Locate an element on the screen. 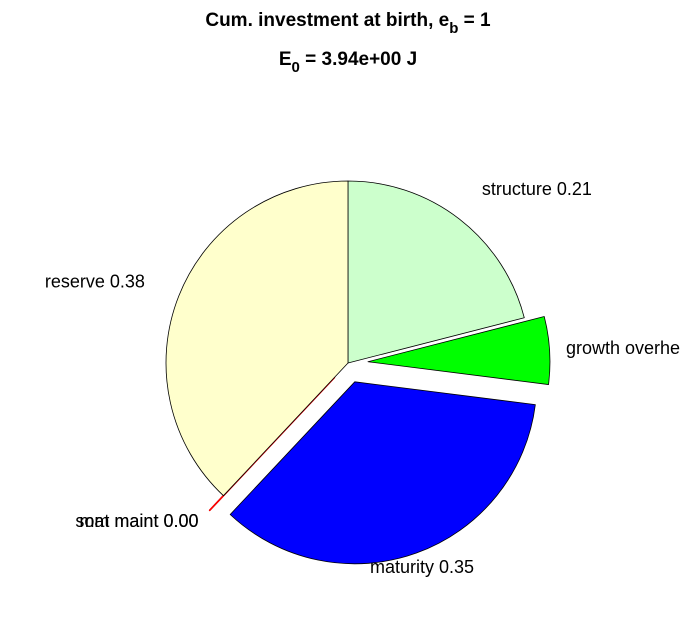 The image size is (696, 623). subtitle-text: E is located at coordinates (285, 59).